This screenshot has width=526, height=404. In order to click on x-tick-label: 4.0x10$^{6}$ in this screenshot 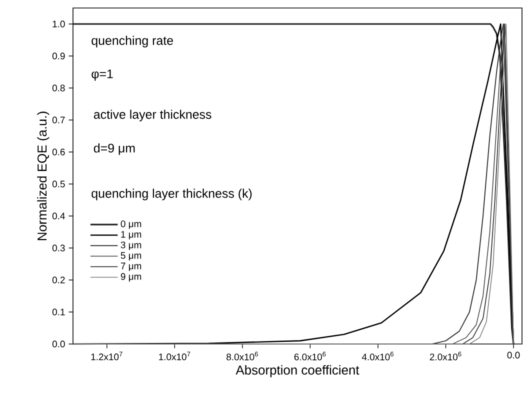, I will do `click(378, 356)`.